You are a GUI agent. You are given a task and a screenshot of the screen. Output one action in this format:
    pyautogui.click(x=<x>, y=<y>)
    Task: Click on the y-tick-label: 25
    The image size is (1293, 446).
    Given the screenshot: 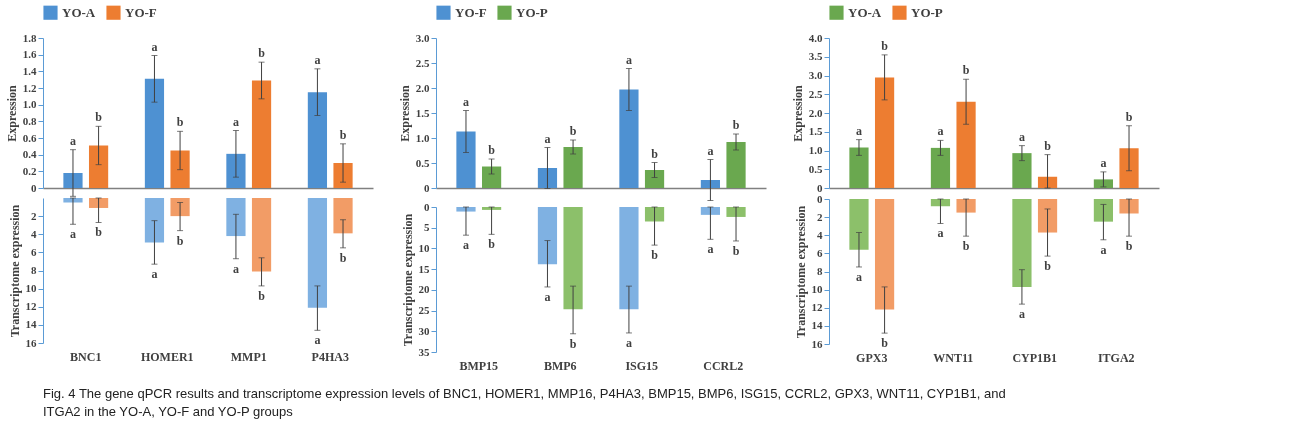 What is the action you would take?
    pyautogui.click(x=424, y=310)
    